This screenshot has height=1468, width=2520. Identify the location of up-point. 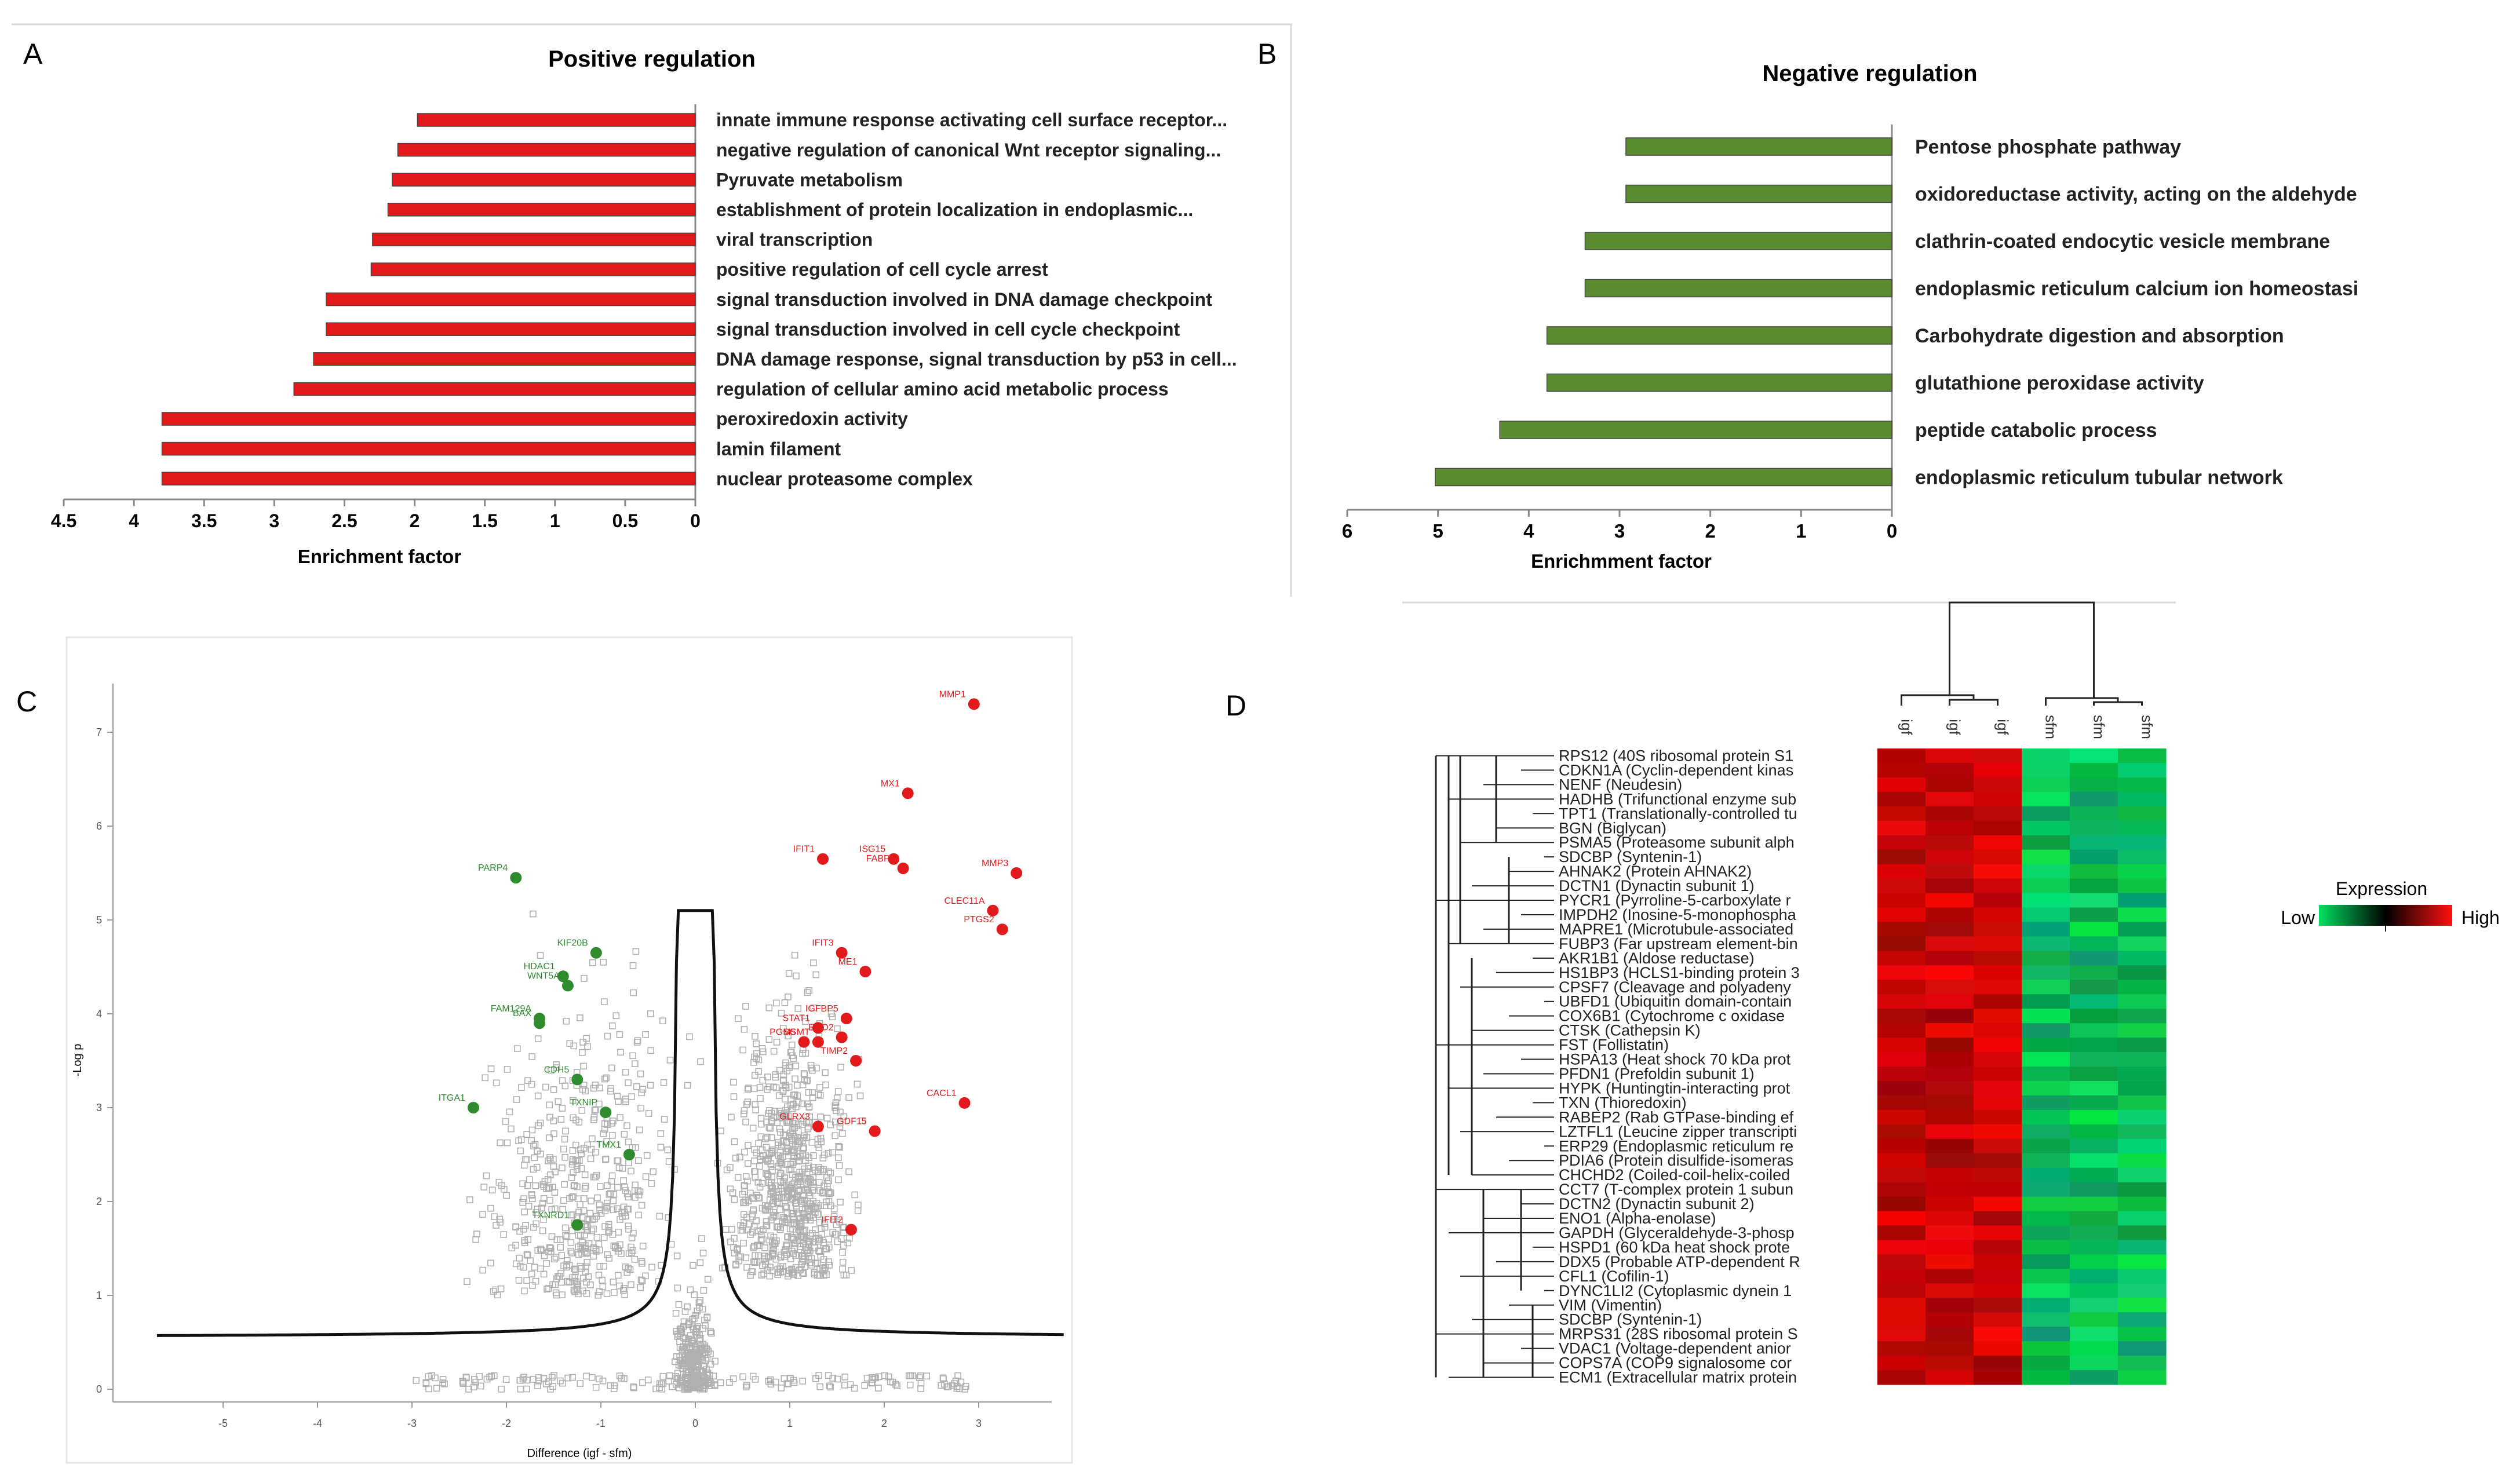
(818, 1042).